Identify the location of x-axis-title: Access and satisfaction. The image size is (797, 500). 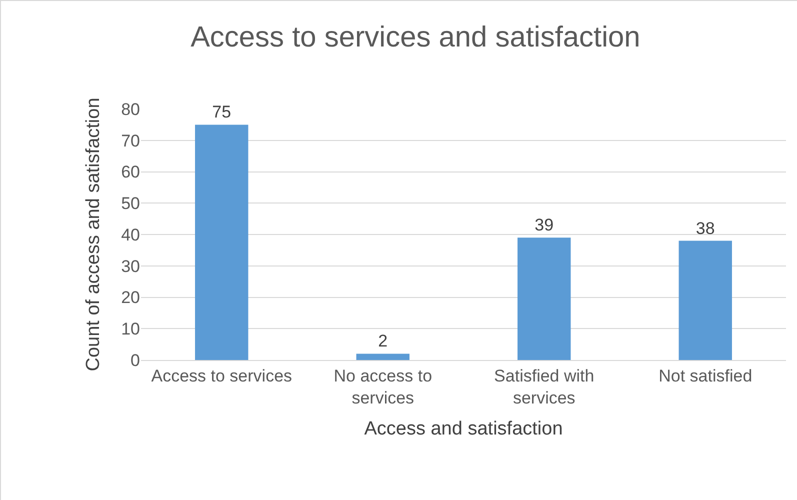
(463, 429).